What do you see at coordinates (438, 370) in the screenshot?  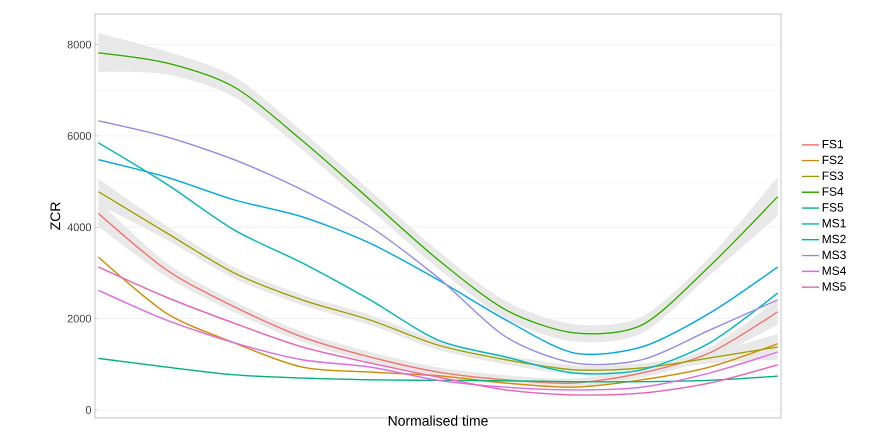 I see `line-series` at bounding box center [438, 370].